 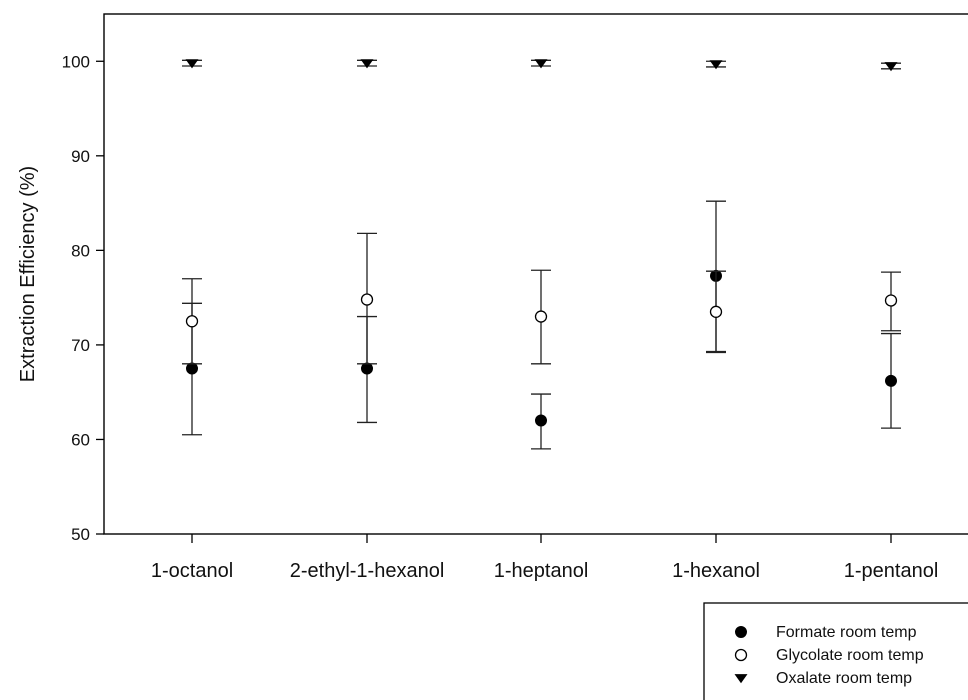 What do you see at coordinates (541, 571) in the screenshot?
I see `x-category-label: 1-heptanol` at bounding box center [541, 571].